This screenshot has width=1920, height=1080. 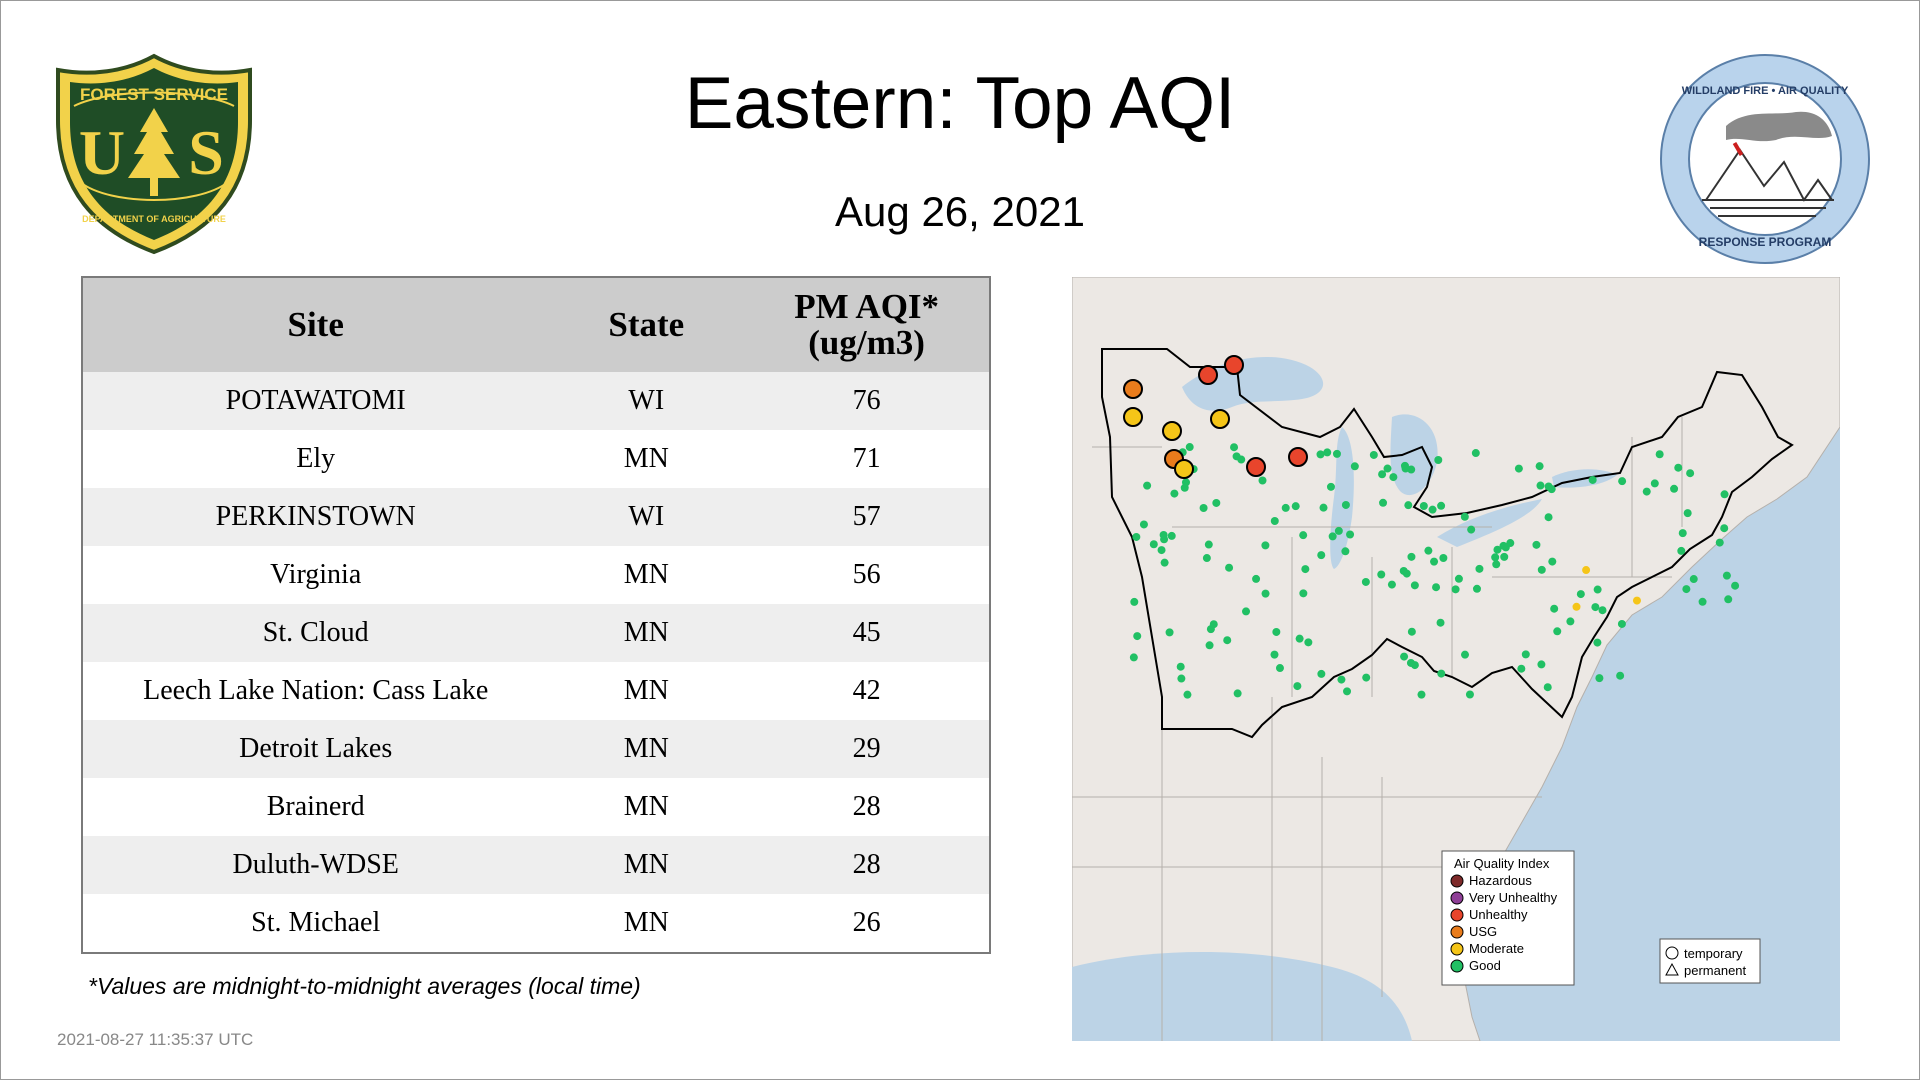 I want to click on cell-site: Detroit Lakes, so click(x=315, y=749).